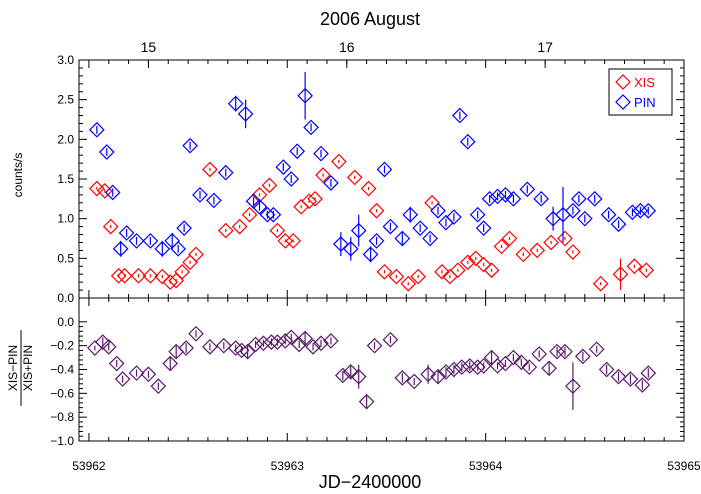  Describe the element at coordinates (65, 139) in the screenshot. I see `y-tick-label: 2.0` at that location.